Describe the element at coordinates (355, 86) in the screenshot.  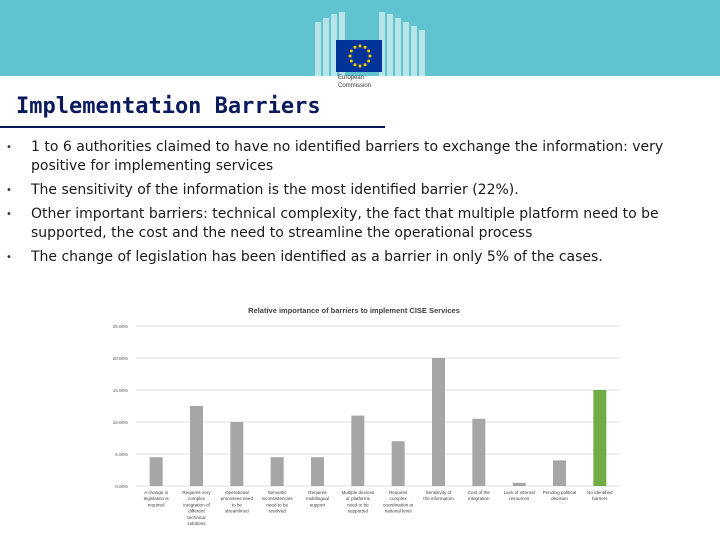
I see `logo-text-line: Commission` at that location.